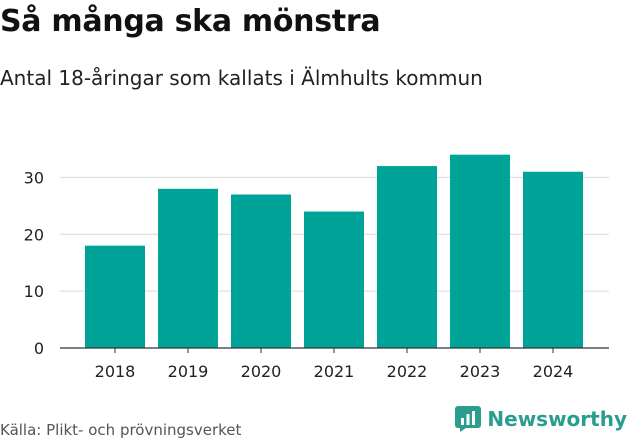  What do you see at coordinates (115, 296) in the screenshot?
I see `bar-2018` at bounding box center [115, 296].